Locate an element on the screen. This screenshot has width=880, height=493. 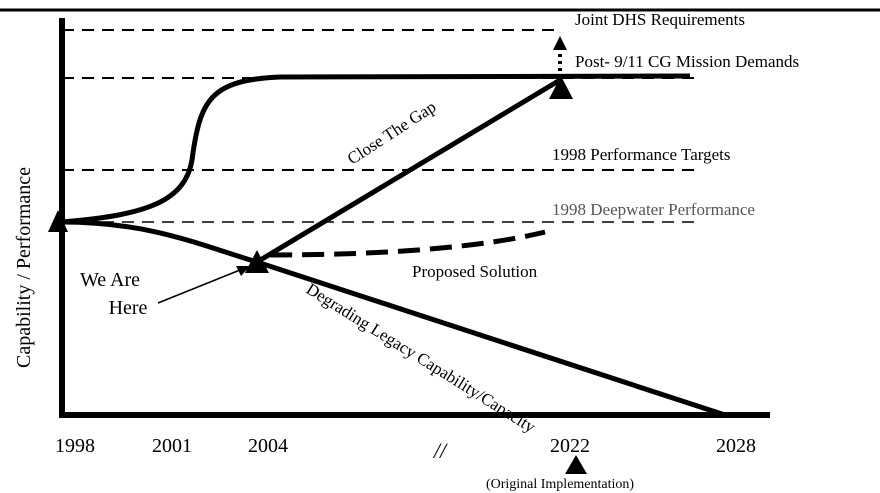
gap-line is located at coordinates (408, 171).